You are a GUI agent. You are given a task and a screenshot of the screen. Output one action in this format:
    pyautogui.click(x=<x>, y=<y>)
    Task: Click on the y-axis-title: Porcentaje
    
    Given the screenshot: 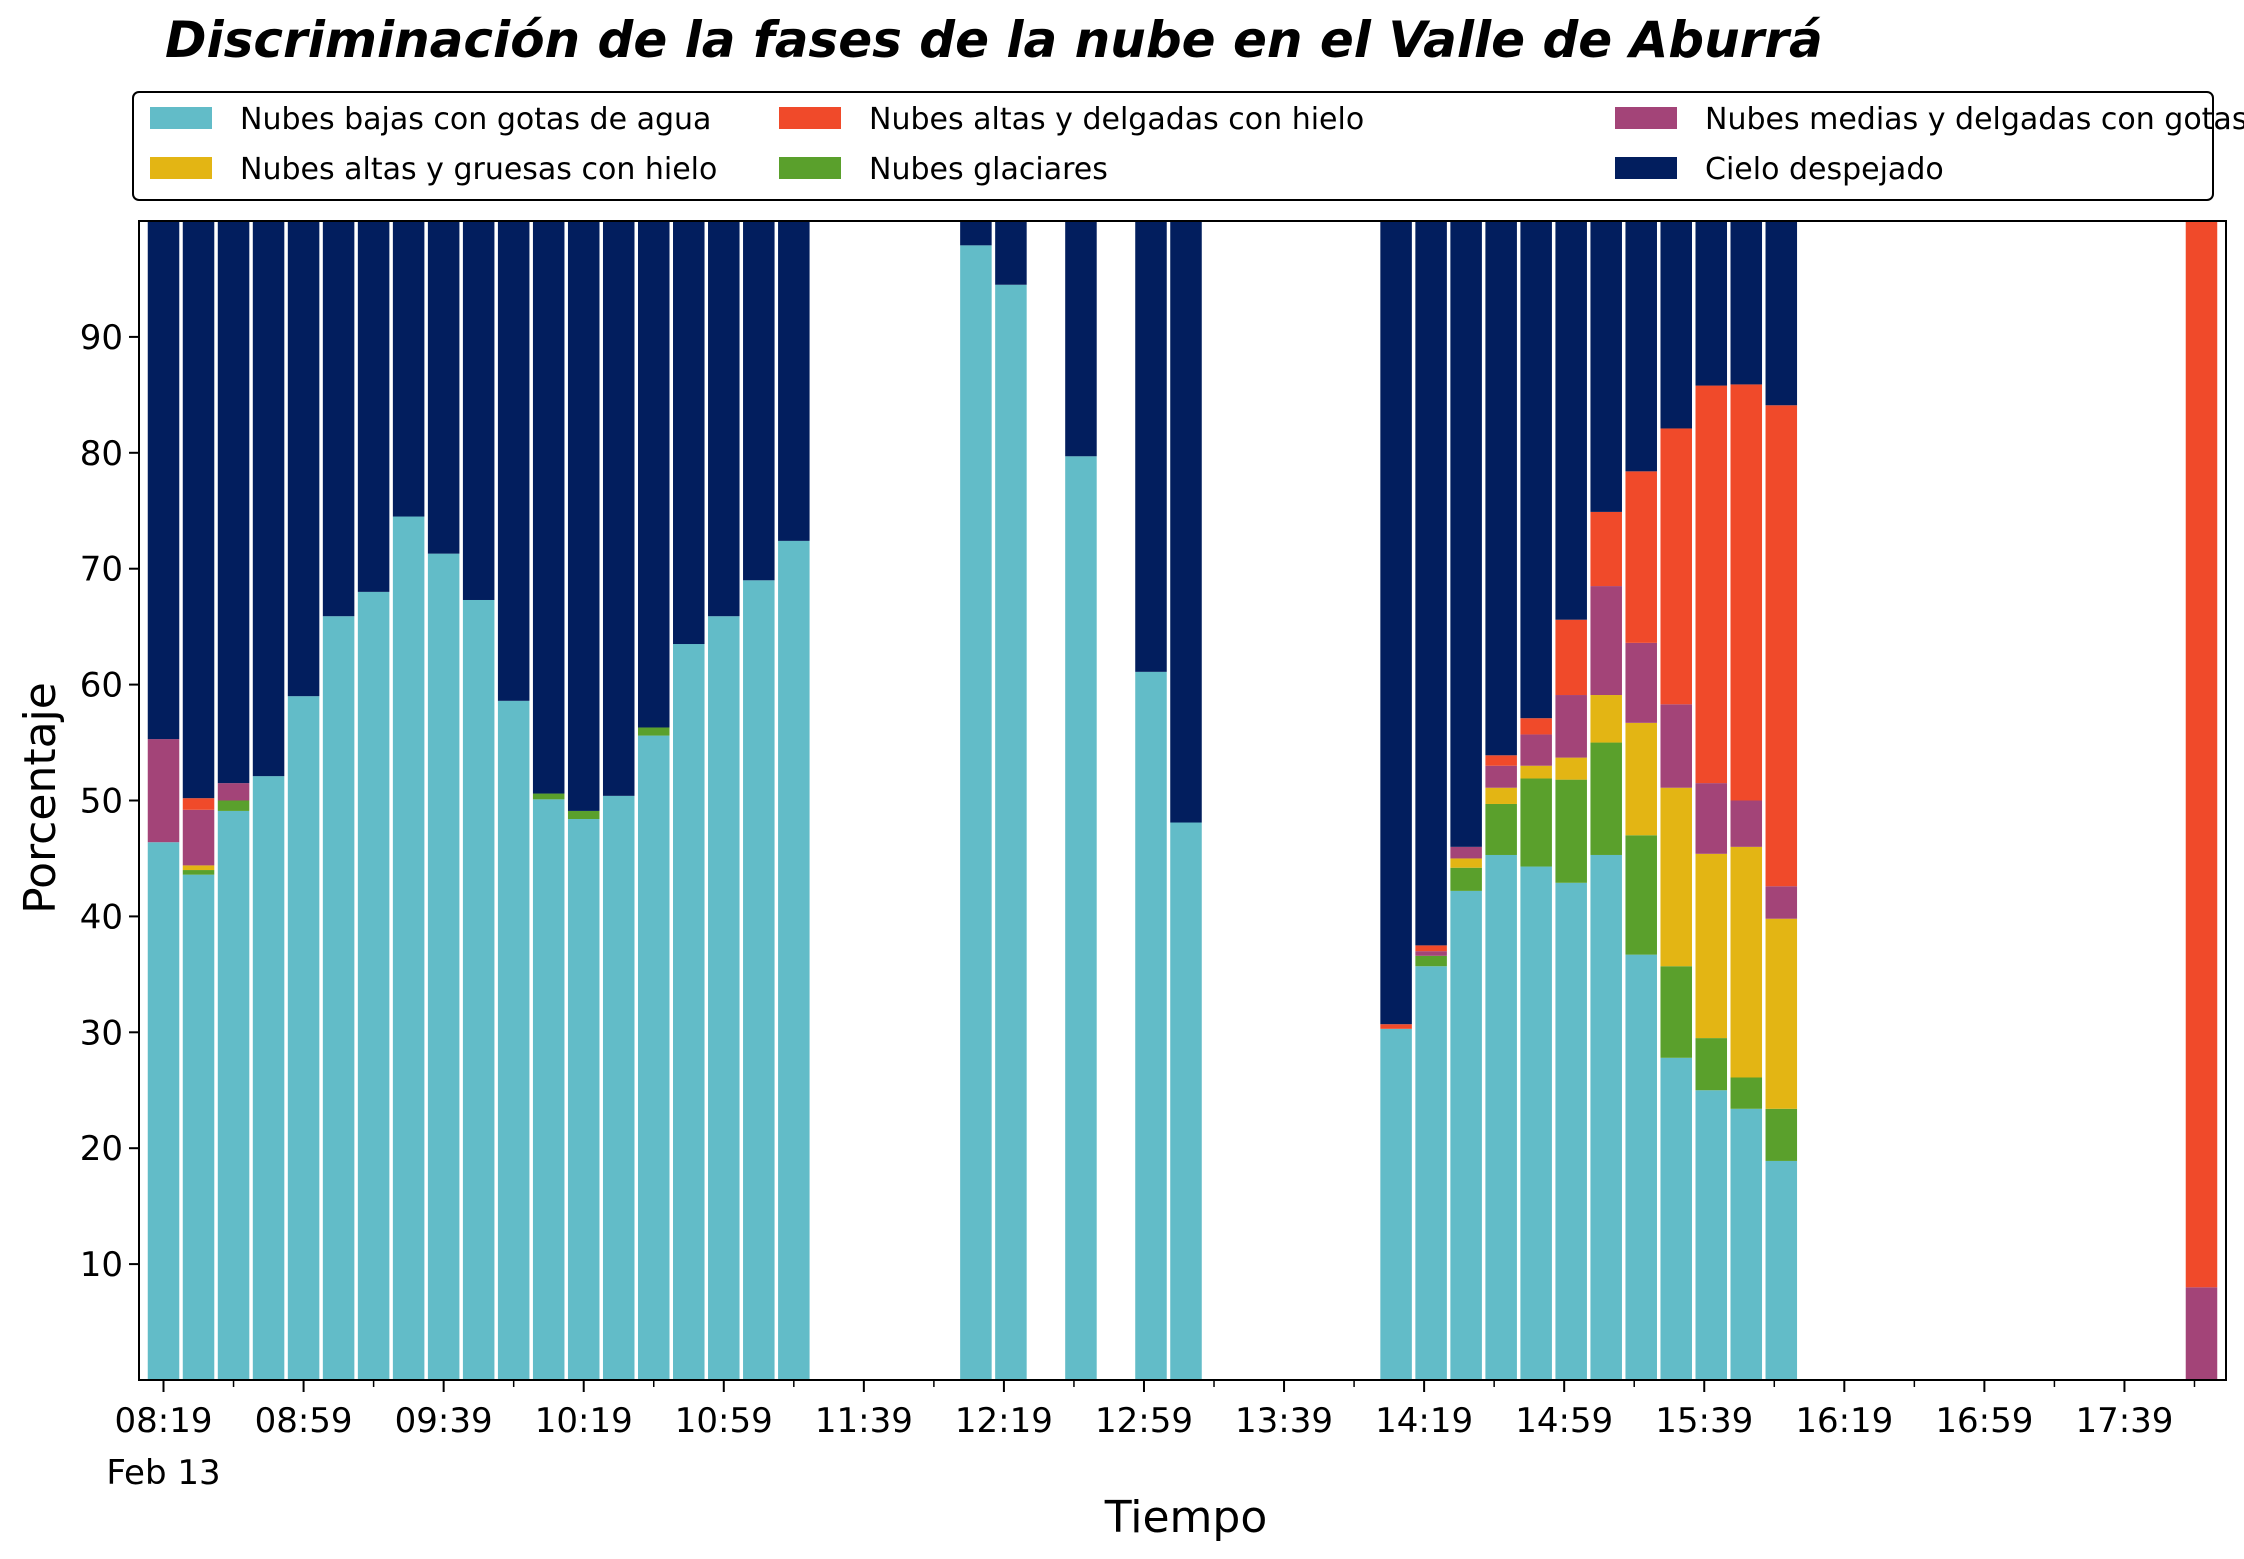 What is the action you would take?
    pyautogui.click(x=40, y=798)
    